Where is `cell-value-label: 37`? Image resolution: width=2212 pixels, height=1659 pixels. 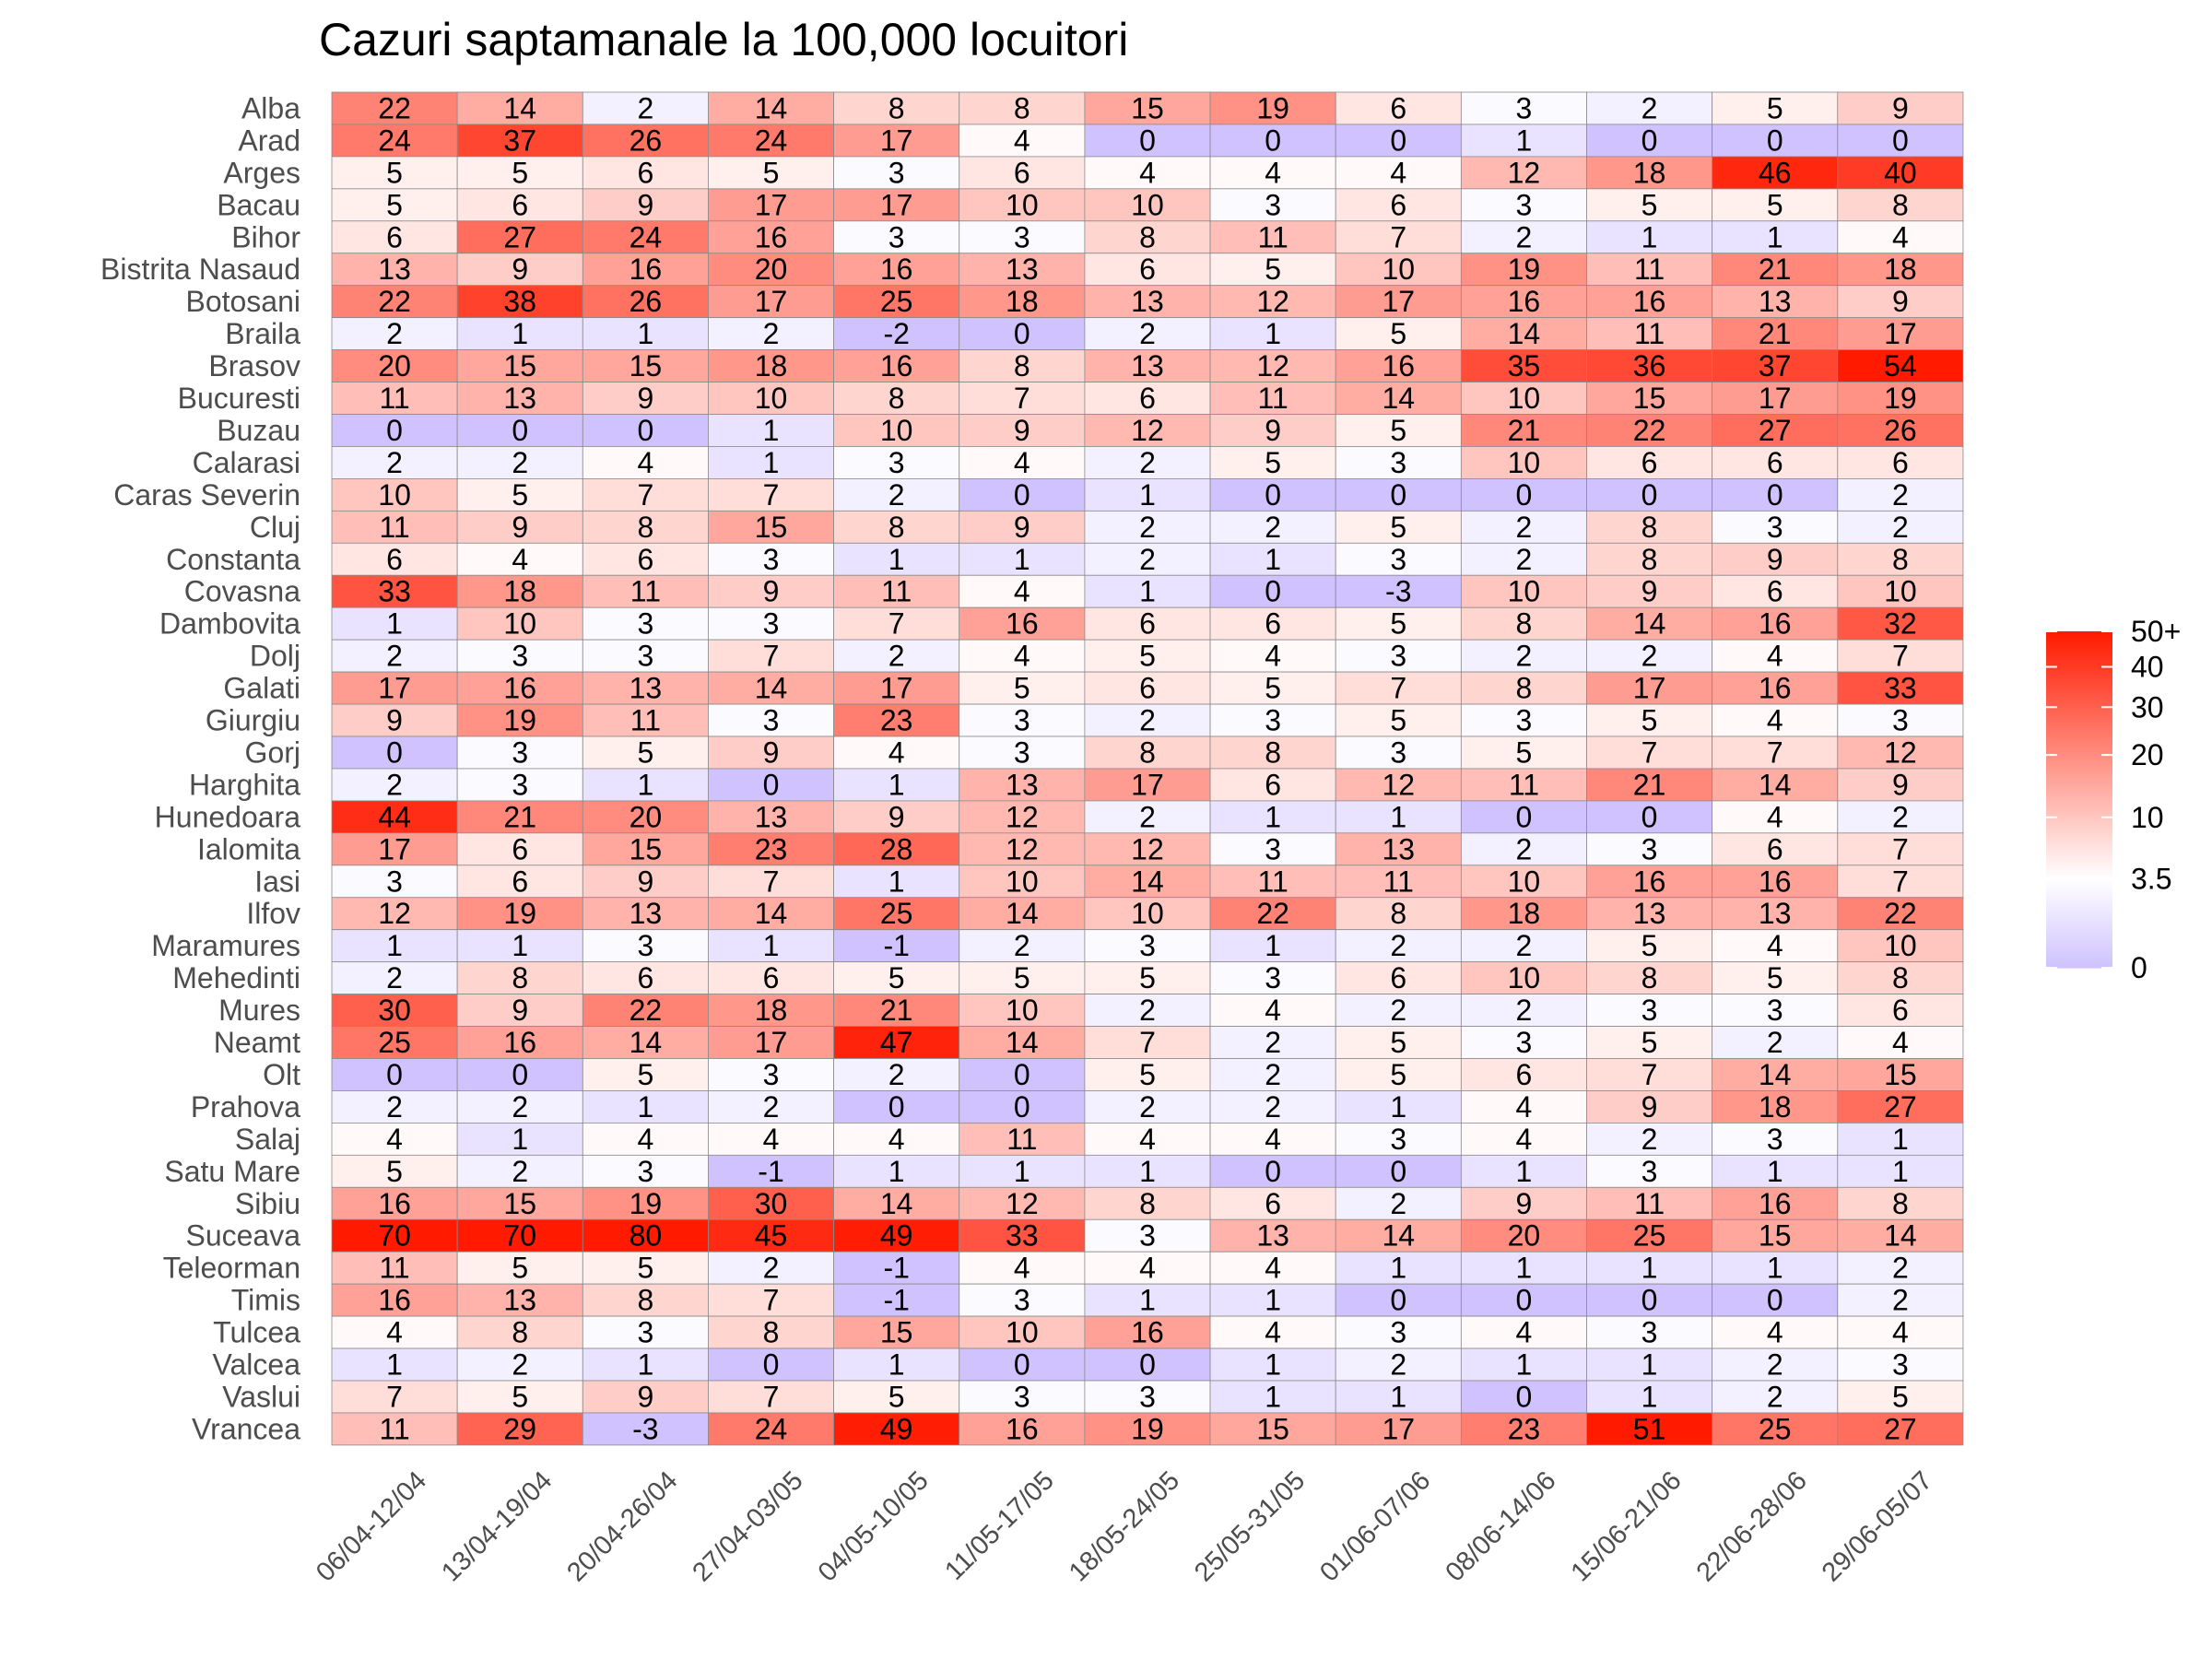 cell-value-label: 37 is located at coordinates (519, 140).